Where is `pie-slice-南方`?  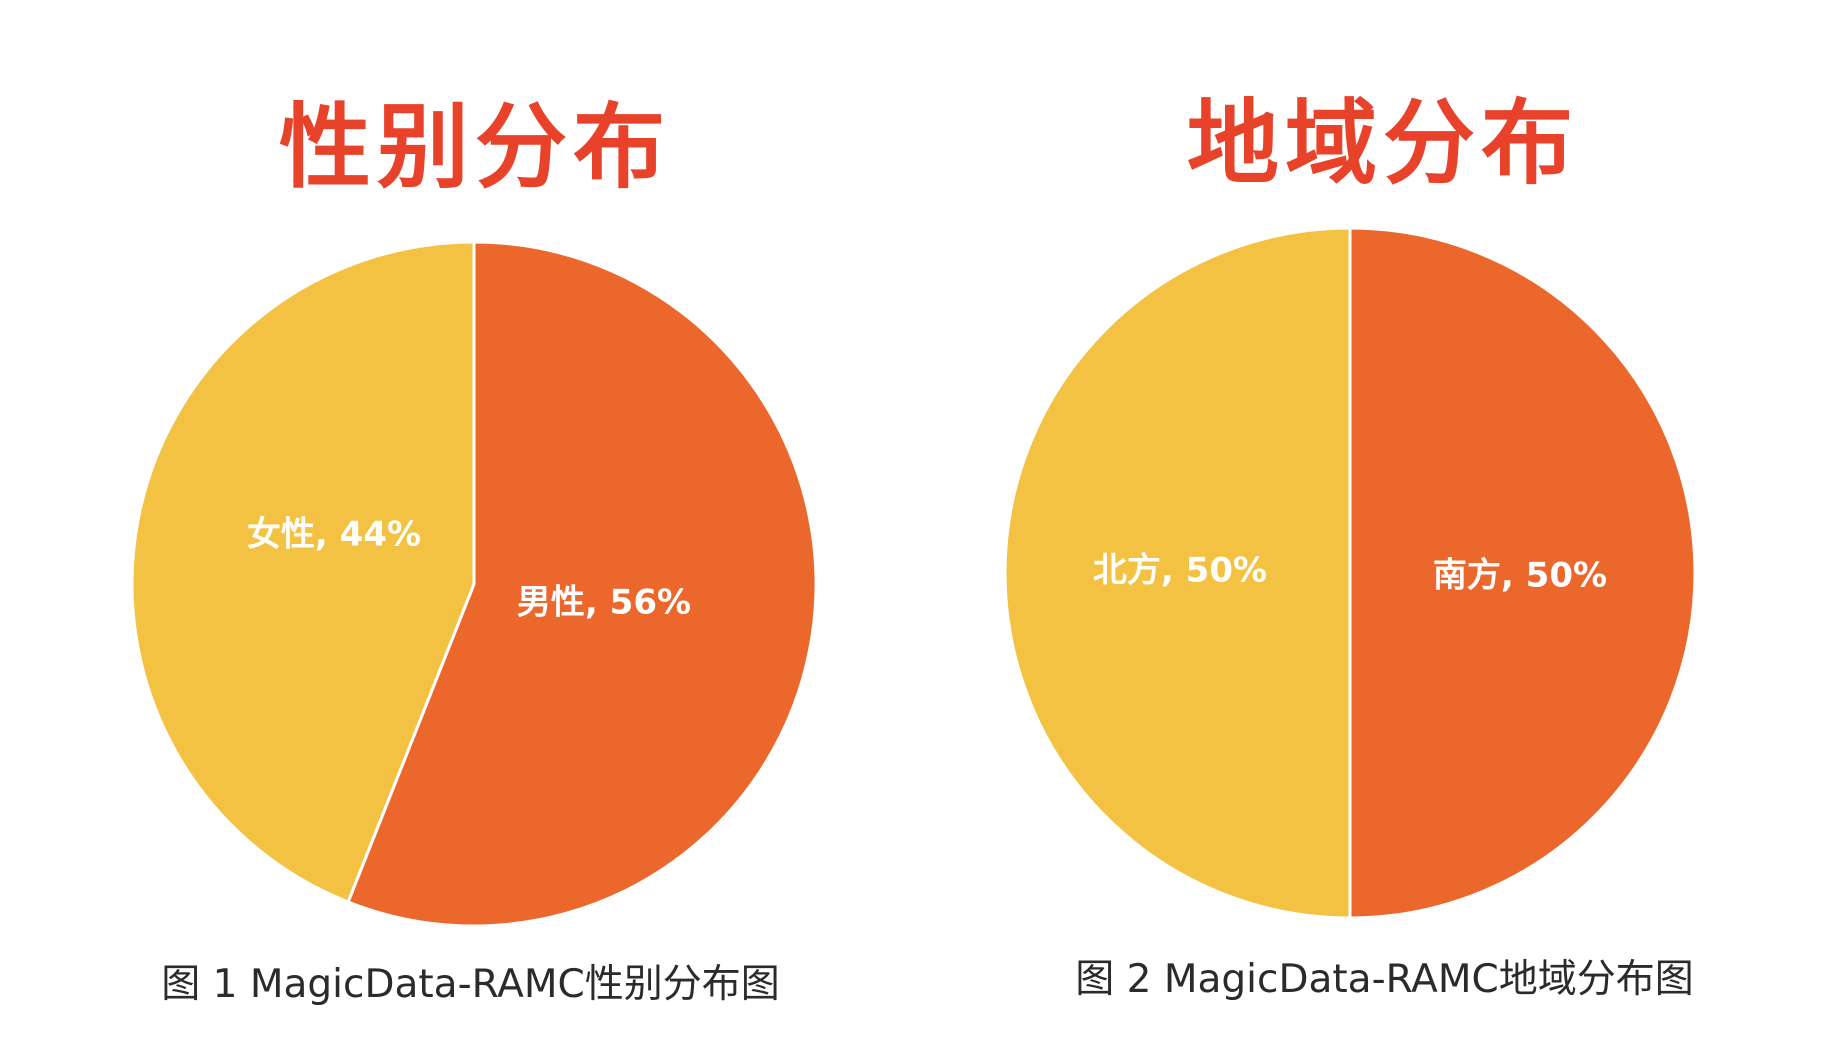 pie-slice-南方 is located at coordinates (1522, 573).